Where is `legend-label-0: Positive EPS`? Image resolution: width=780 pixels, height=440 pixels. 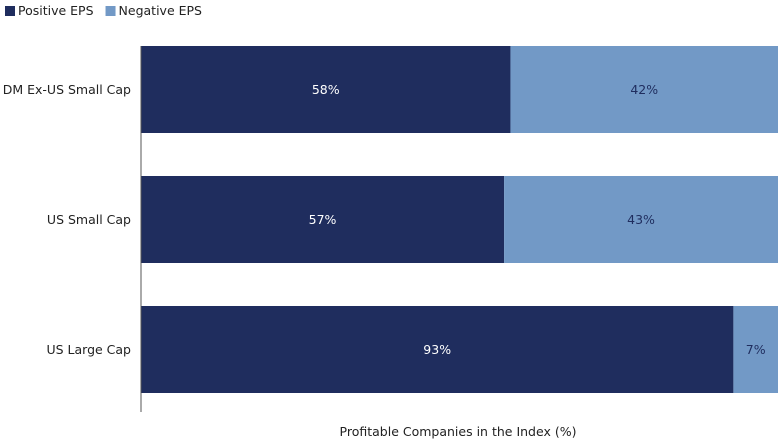
legend-label-0: Positive EPS is located at coordinates (56, 10).